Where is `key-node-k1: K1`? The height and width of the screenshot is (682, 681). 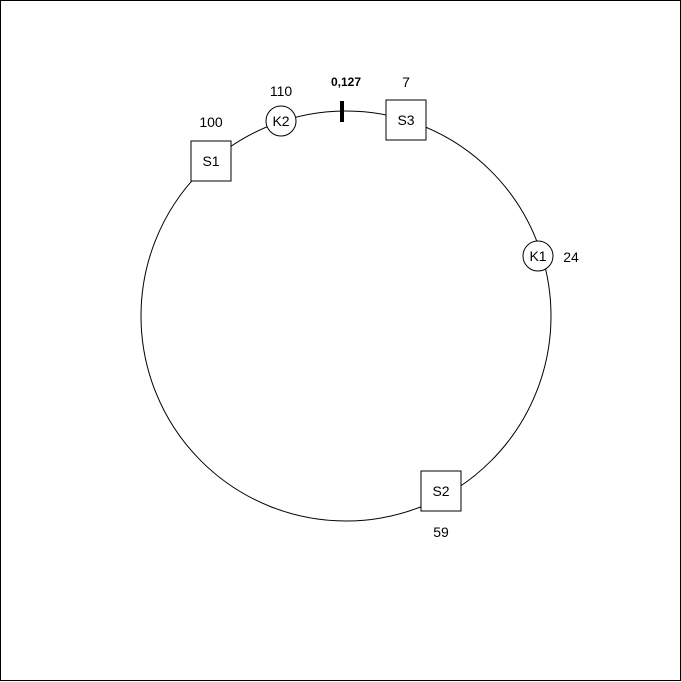 key-node-k1: K1 is located at coordinates (538, 256).